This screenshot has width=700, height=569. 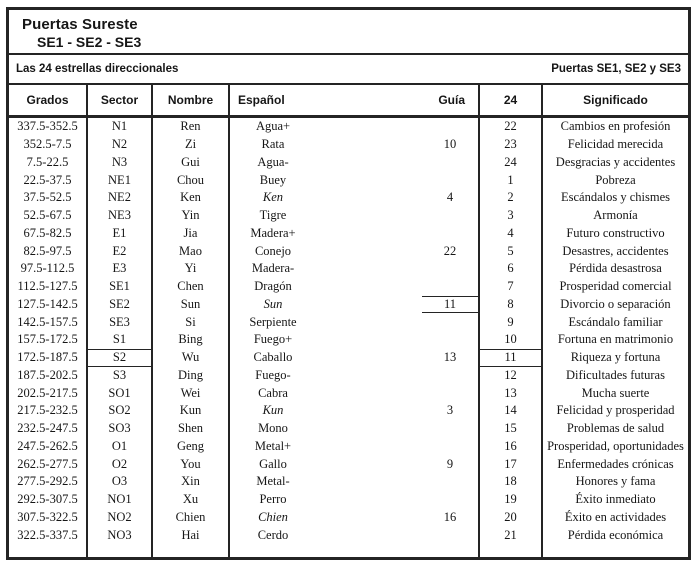 What do you see at coordinates (120, 393) in the screenshot?
I see `cell-sector: SO1` at bounding box center [120, 393].